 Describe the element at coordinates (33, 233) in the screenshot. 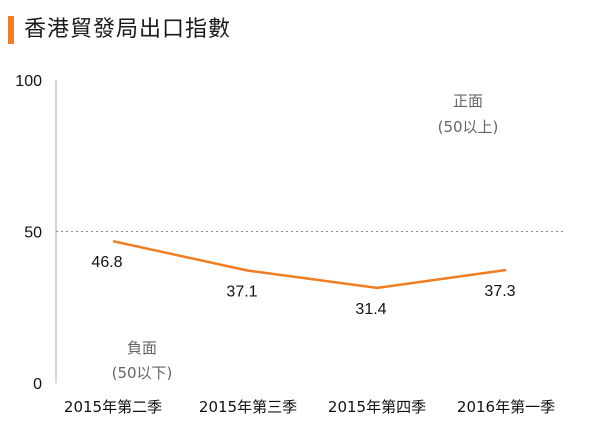

I see `y-tick-label: 50` at that location.